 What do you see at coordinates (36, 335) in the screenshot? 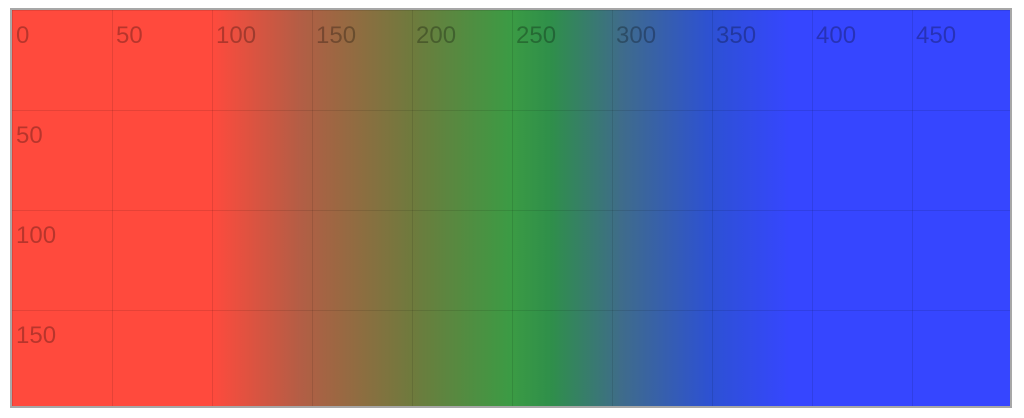
I see `y-axis-label-150: 150` at bounding box center [36, 335].